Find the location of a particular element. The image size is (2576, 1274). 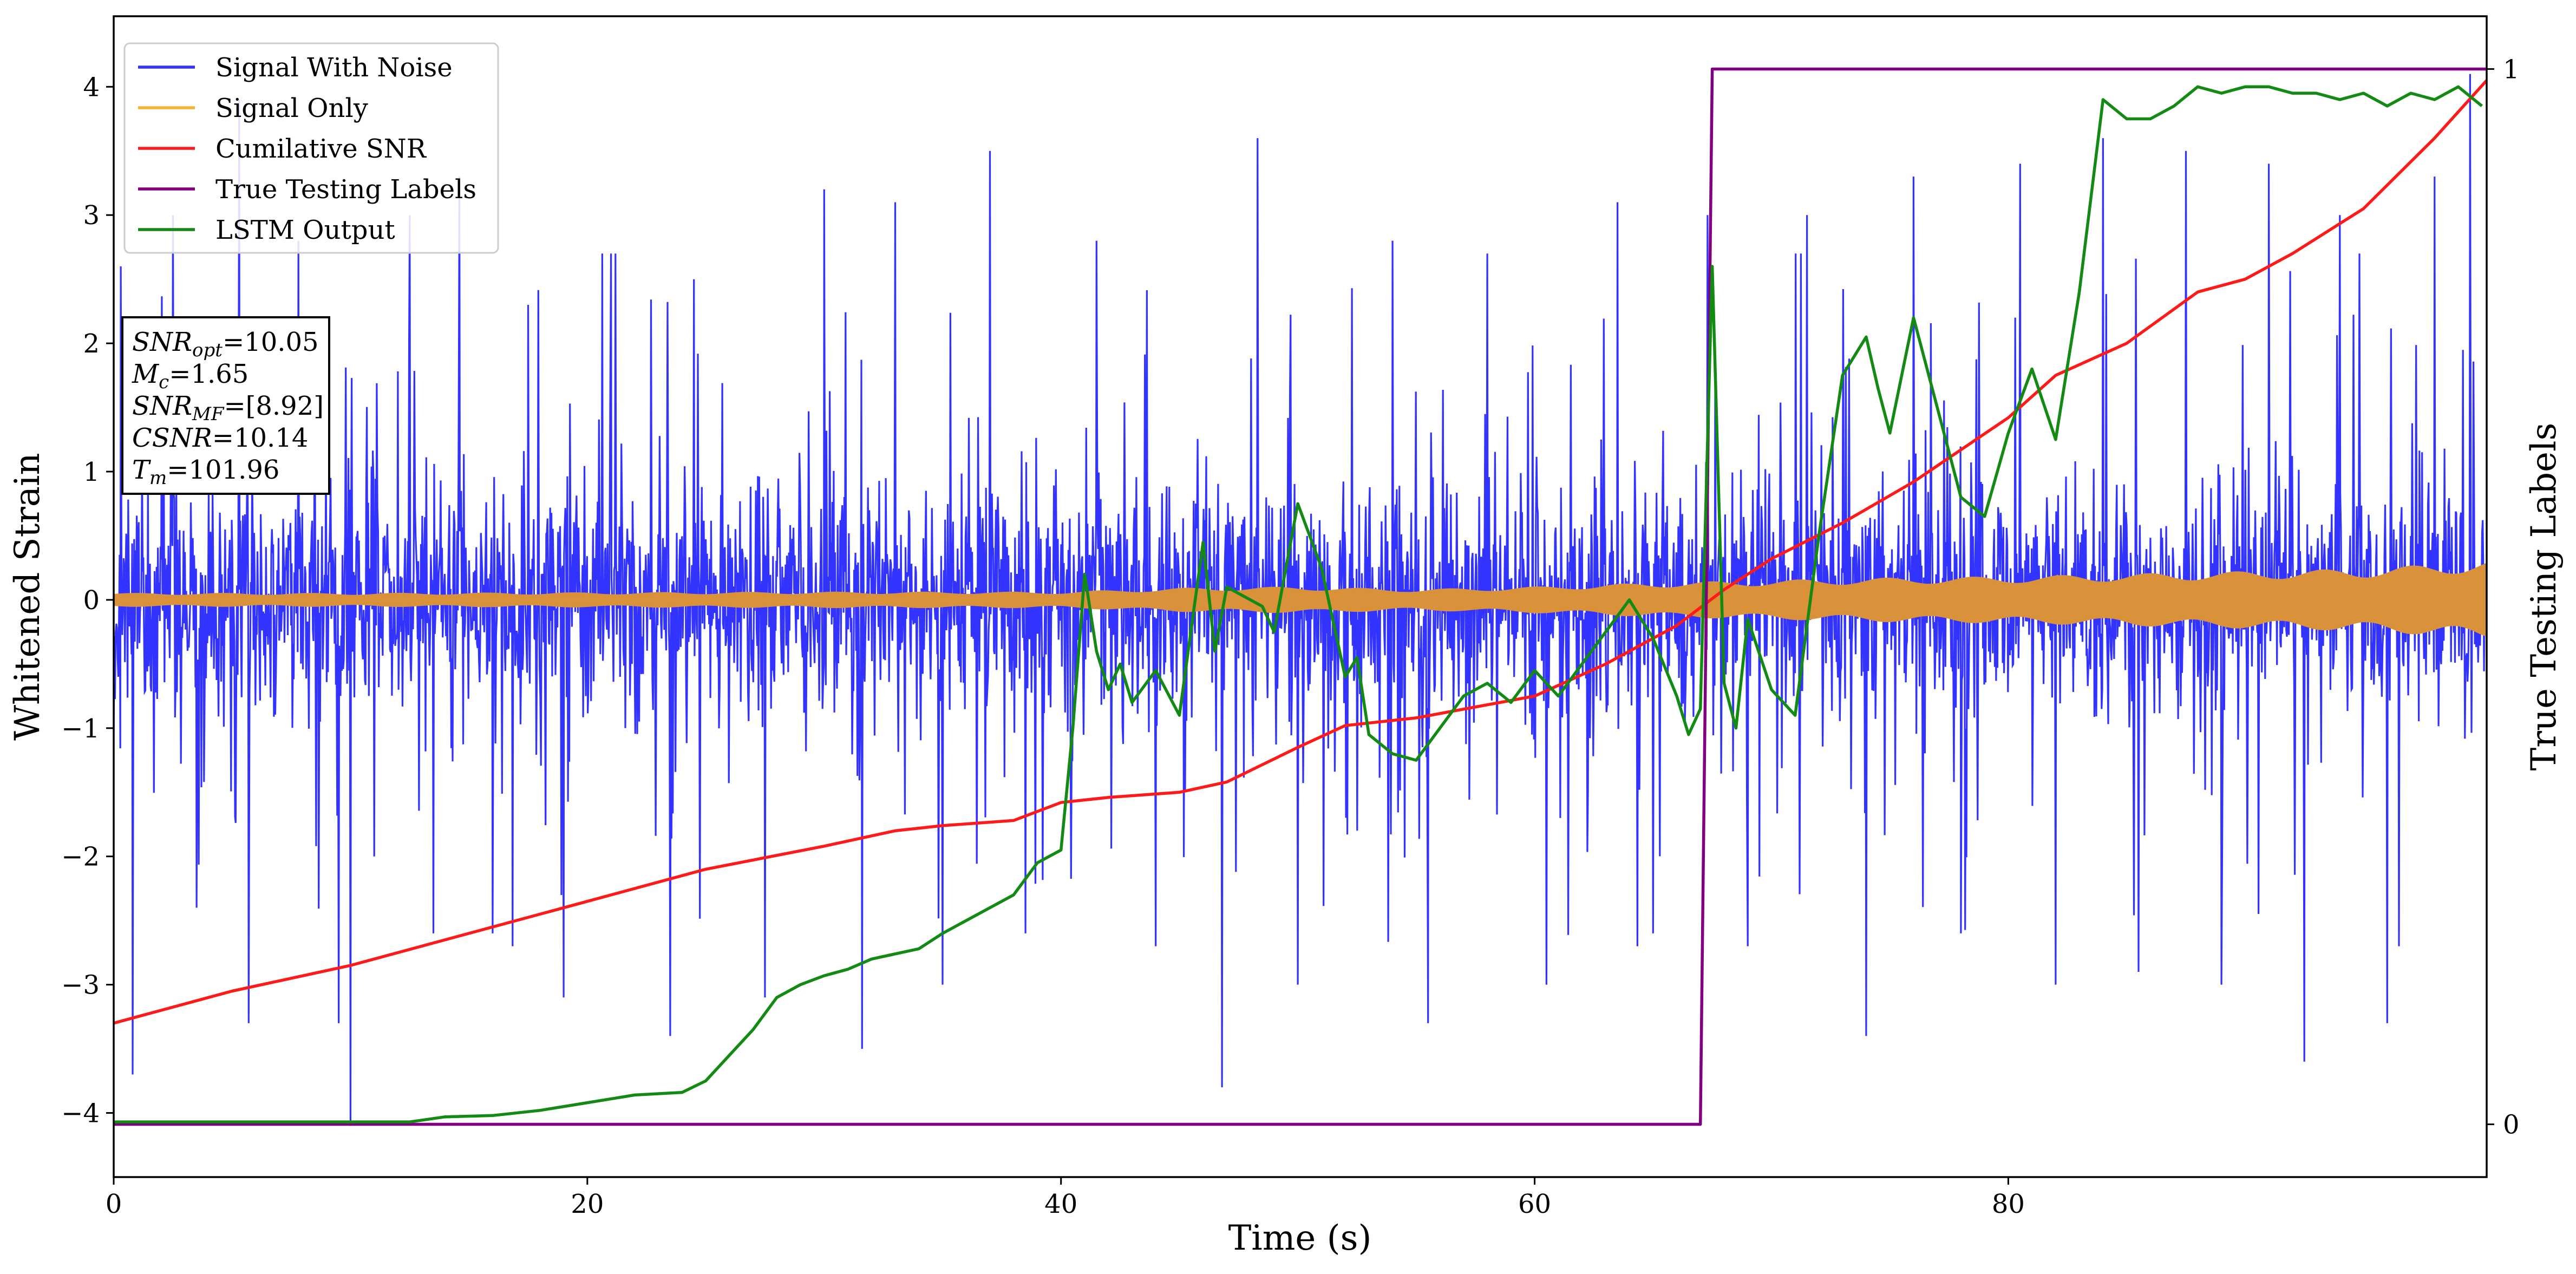

y-tick-label: −2 is located at coordinates (80, 857).